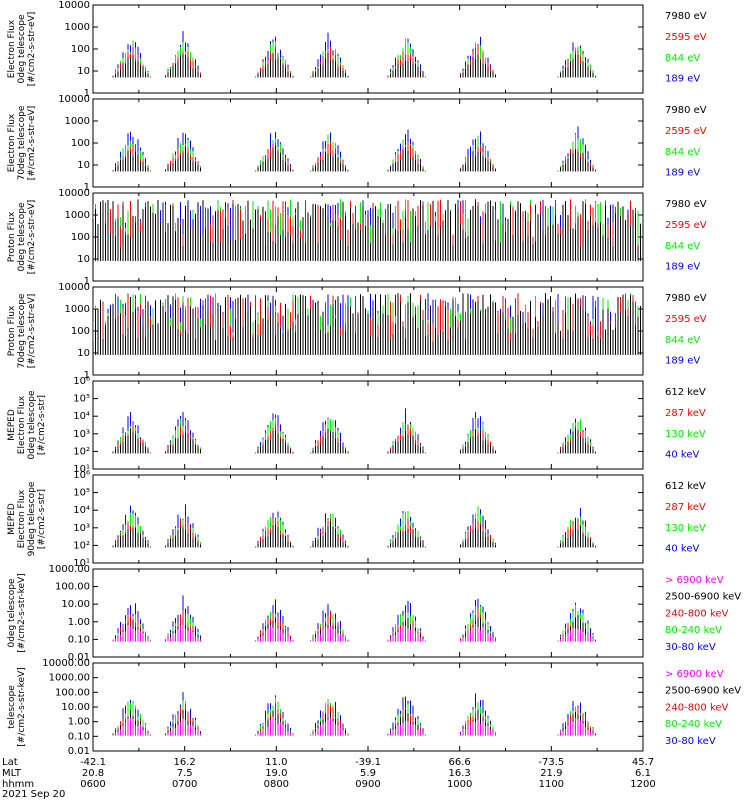 Image resolution: width=750 pixels, height=800 pixels. What do you see at coordinates (12, 773) in the screenshot?
I see `footer-row-label: MLT` at bounding box center [12, 773].